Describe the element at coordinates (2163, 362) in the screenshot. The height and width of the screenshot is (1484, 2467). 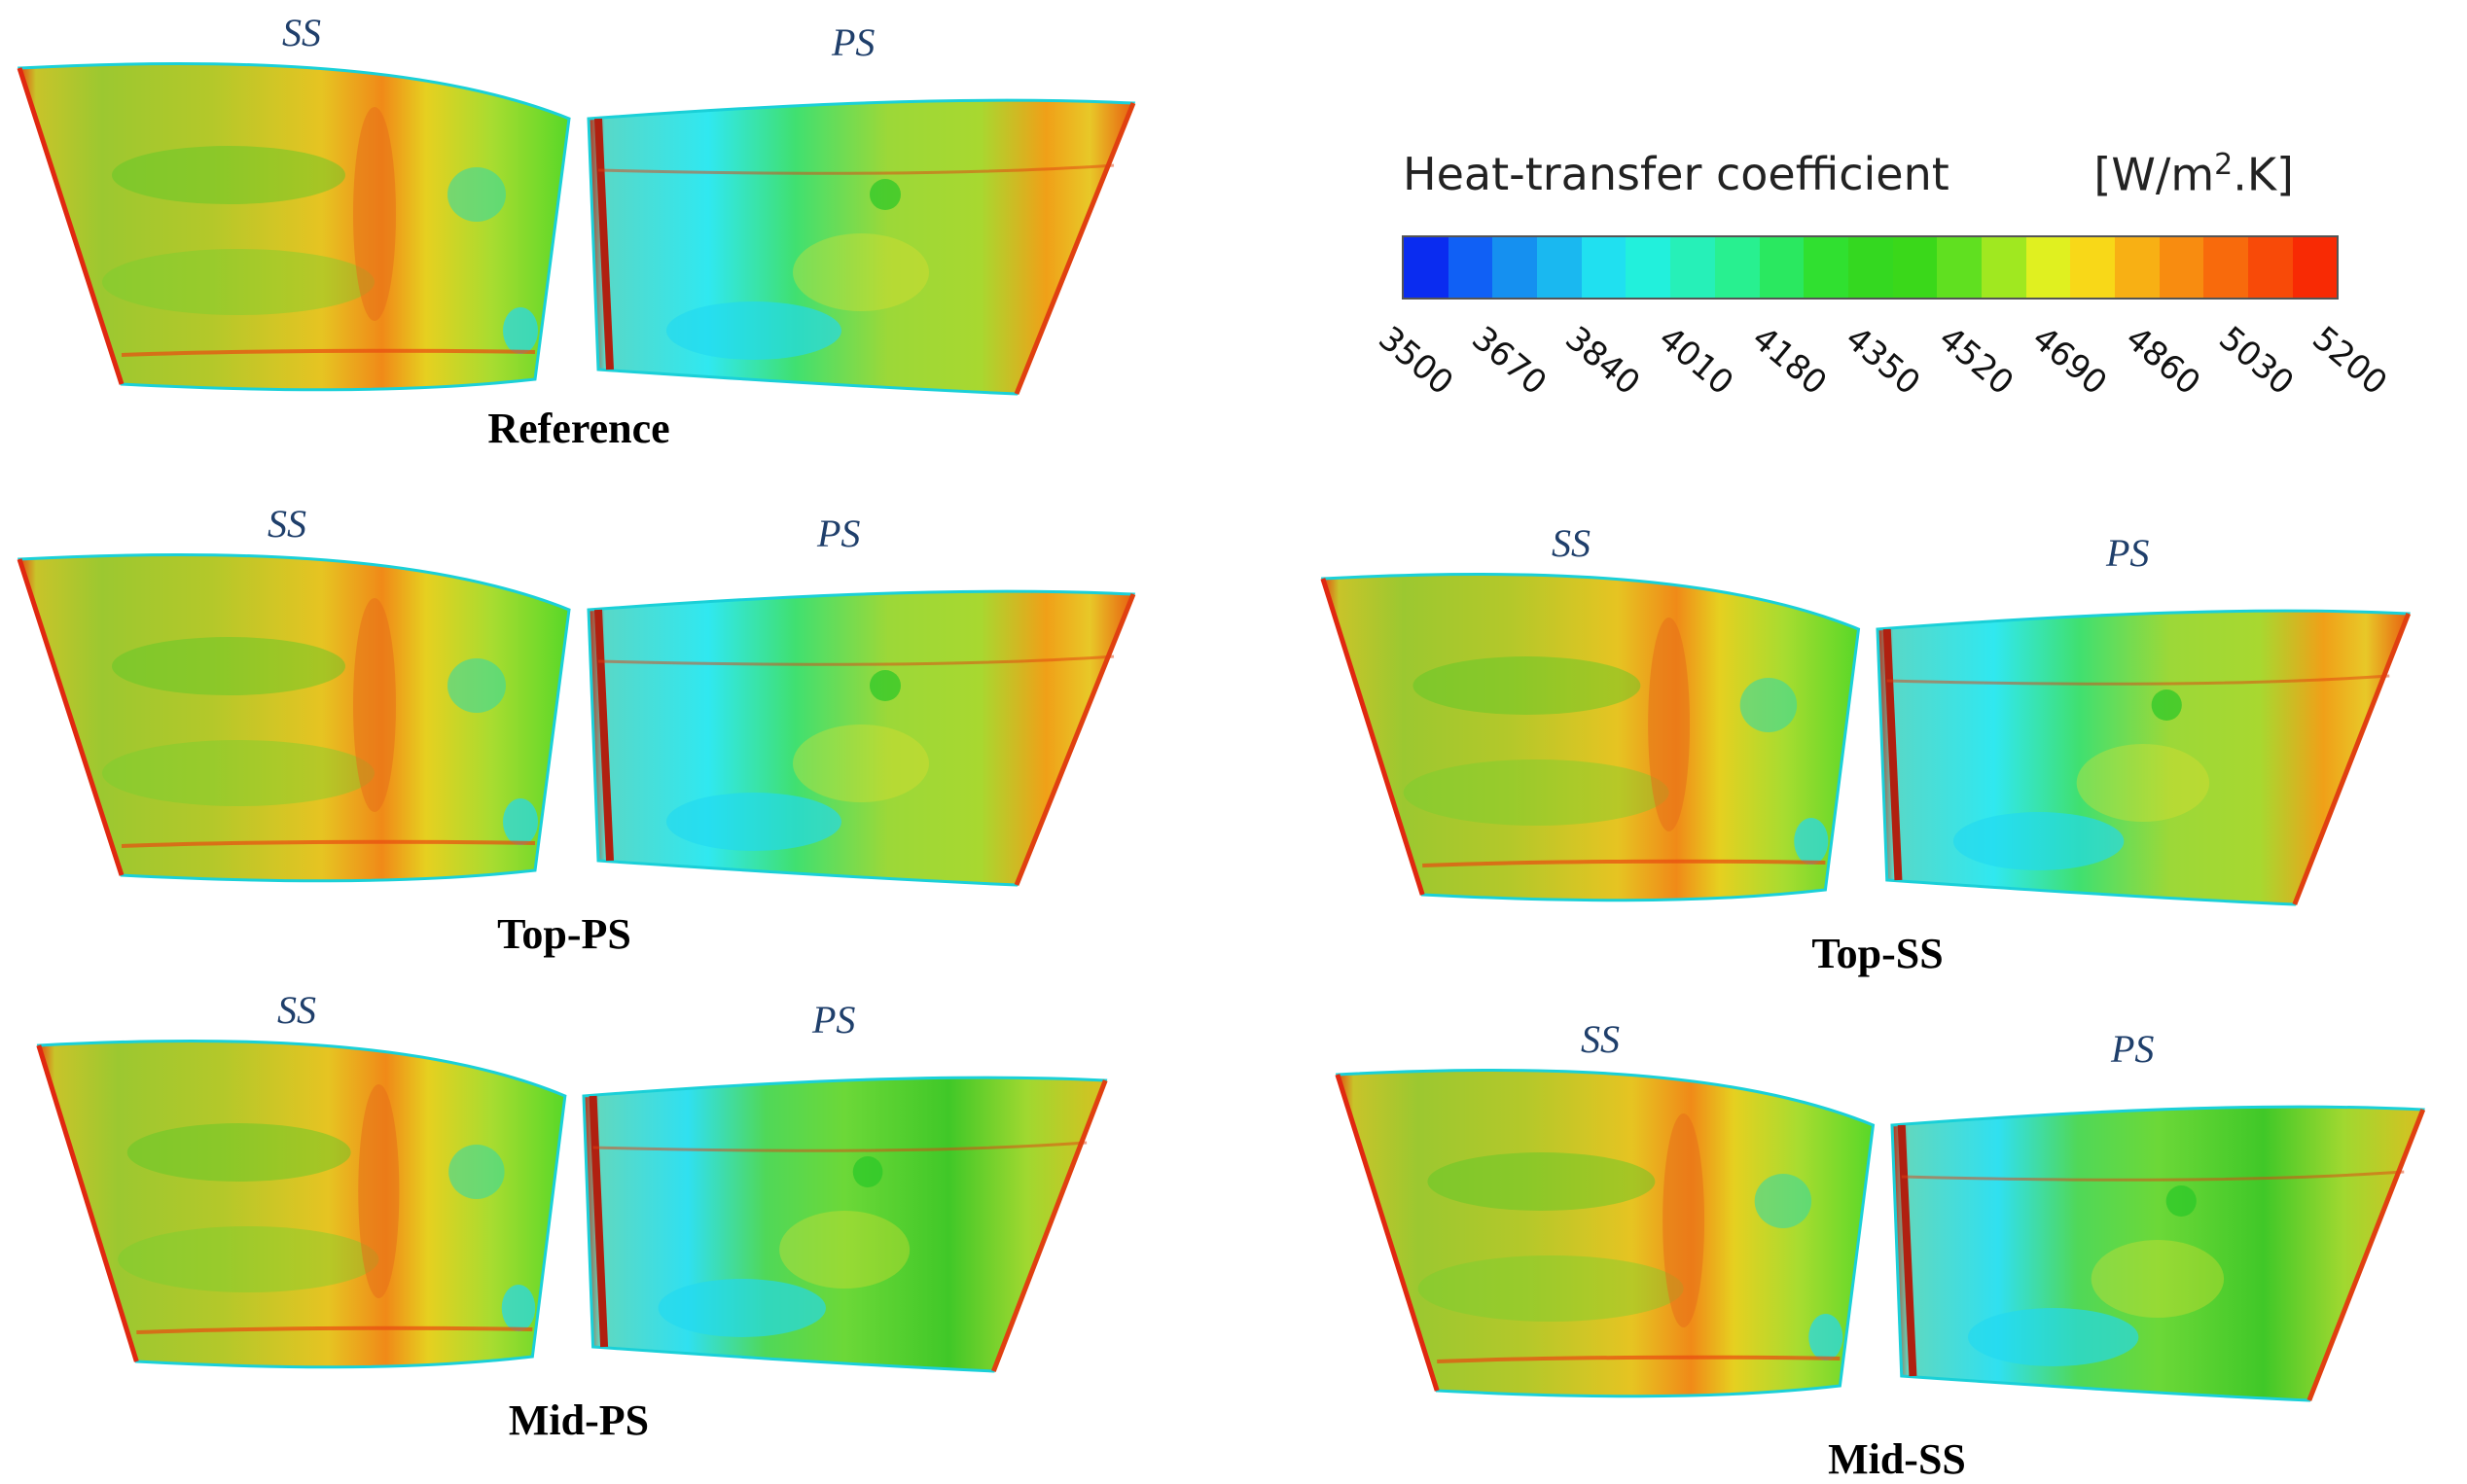
I see `legend-tick-label: 4860` at that location.